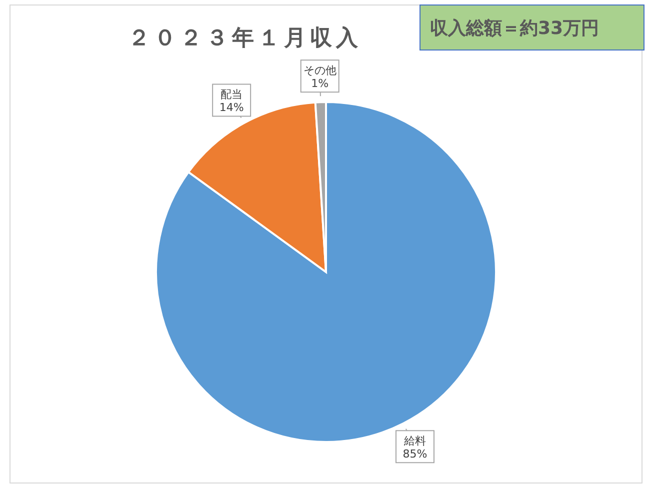 This screenshot has height=503, width=661. Describe the element at coordinates (319, 71) in the screenshot. I see `slice-label: その他` at that location.